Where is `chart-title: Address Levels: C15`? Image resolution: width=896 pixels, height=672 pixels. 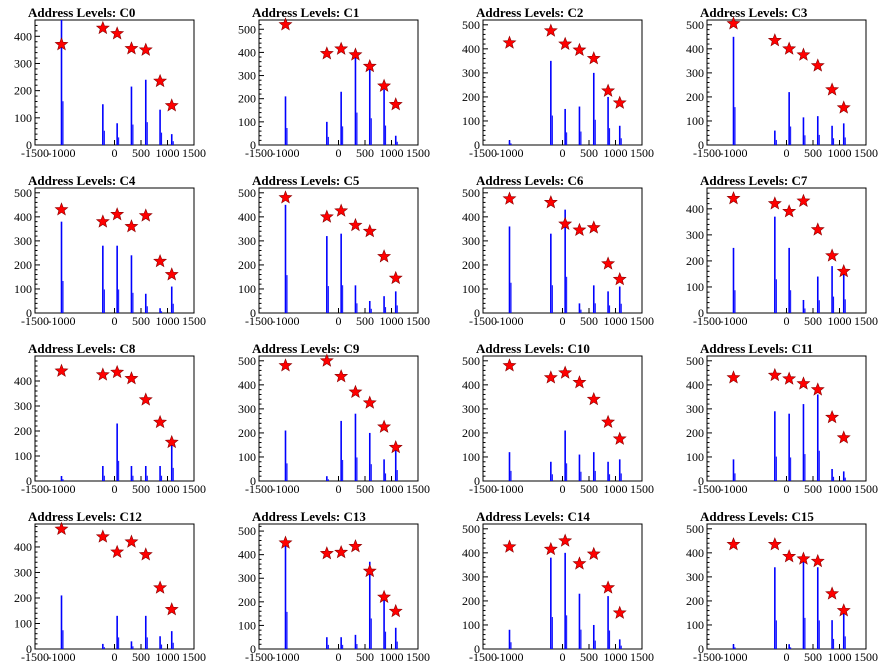 chart-title: Address Levels: C15 is located at coordinates (757, 516).